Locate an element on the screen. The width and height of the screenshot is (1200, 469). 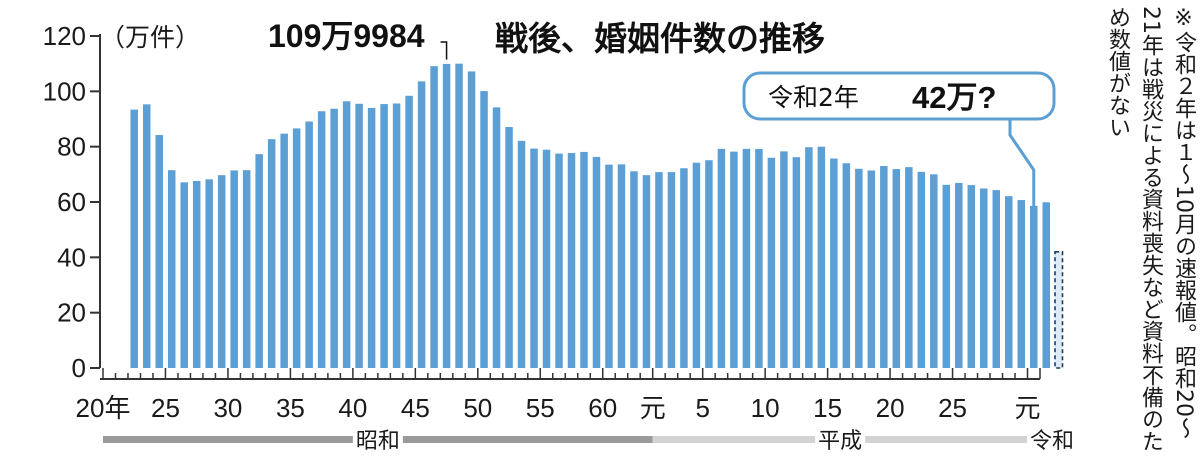
era-label: 平成 is located at coordinates (840, 441).